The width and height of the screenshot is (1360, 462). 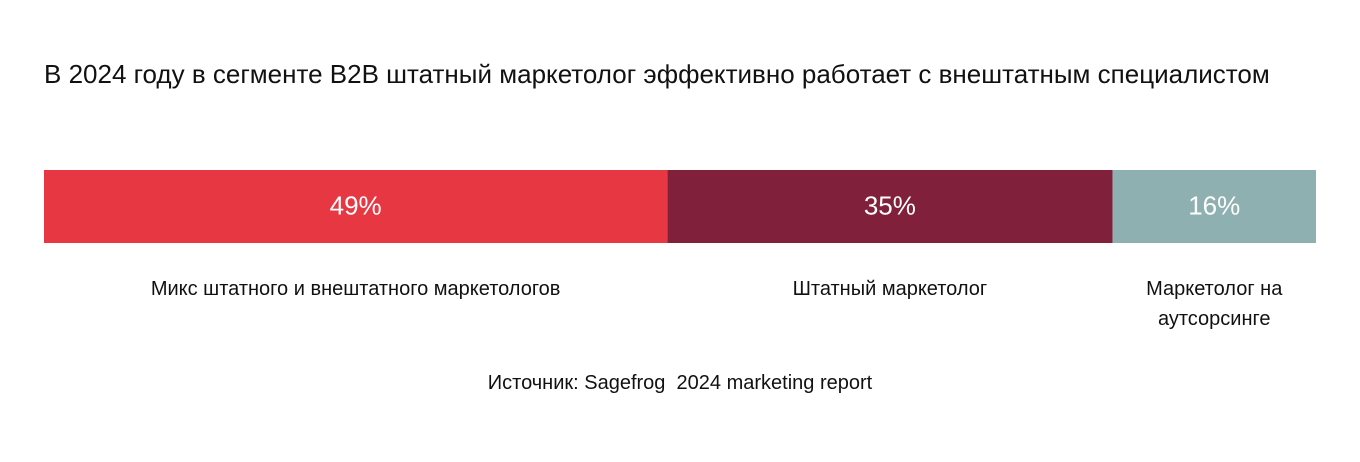 I want to click on segment-label: Маркетолог на аутсорсинге, so click(x=1214, y=304).